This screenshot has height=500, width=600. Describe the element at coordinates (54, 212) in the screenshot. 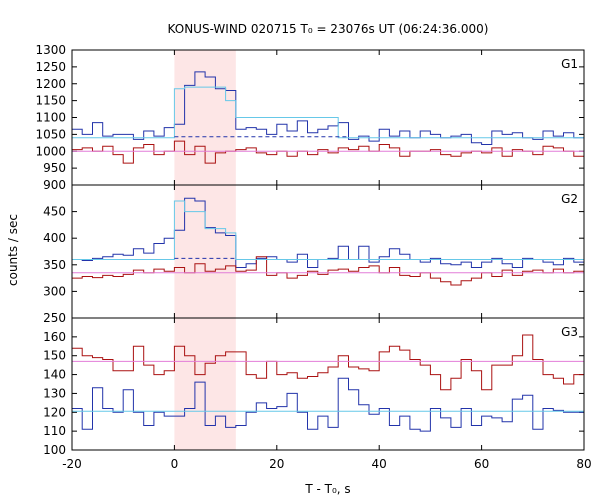

I see `y-tick-label: 450` at that location.